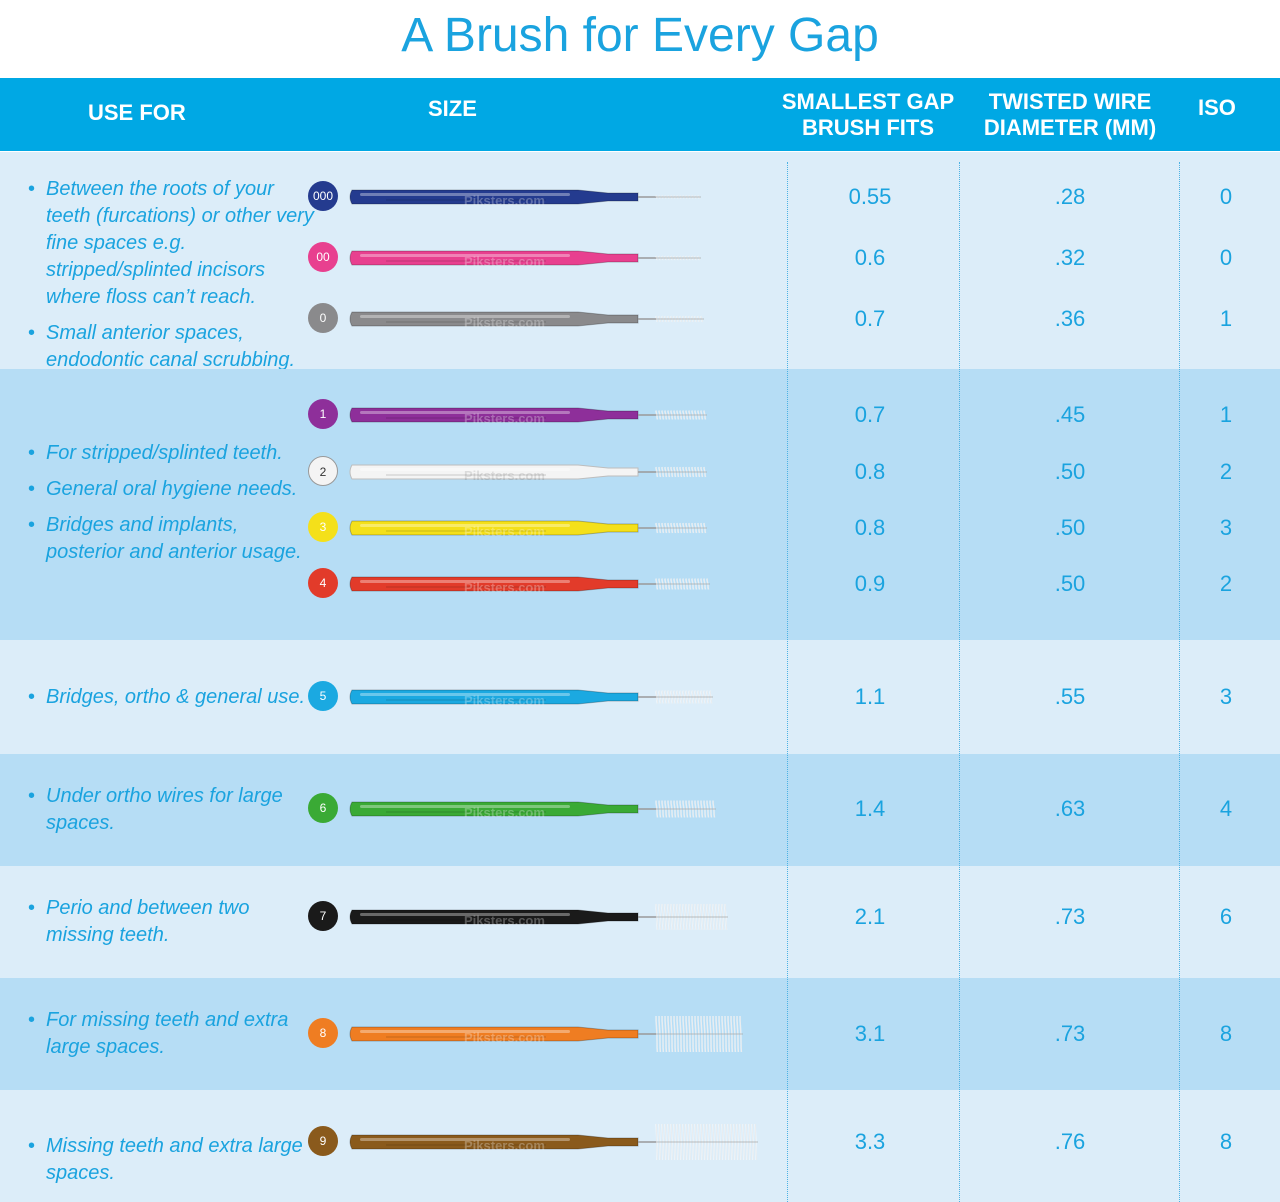 This screenshot has width=1280, height=1202. I want to click on header-gap-line1: SMALLEST GAP, so click(868, 101).